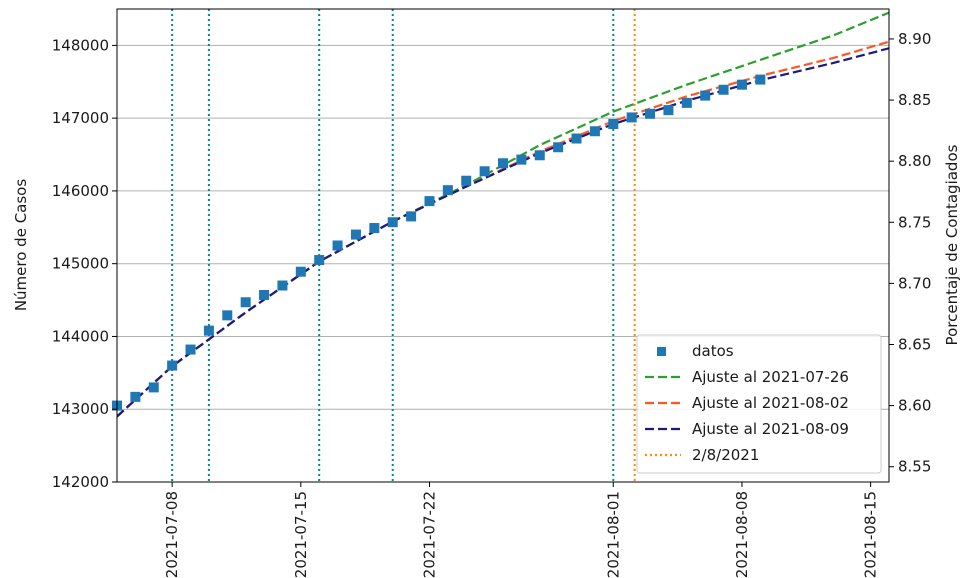 The image size is (965, 578). Describe the element at coordinates (770, 403) in the screenshot. I see `legend-label: Ajuste al 2021-08-02` at that location.